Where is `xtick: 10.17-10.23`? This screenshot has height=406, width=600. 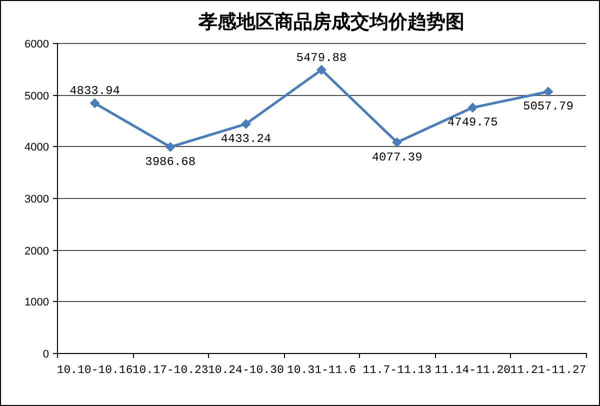 xtick: 10.17-10.23 is located at coordinates (170, 370).